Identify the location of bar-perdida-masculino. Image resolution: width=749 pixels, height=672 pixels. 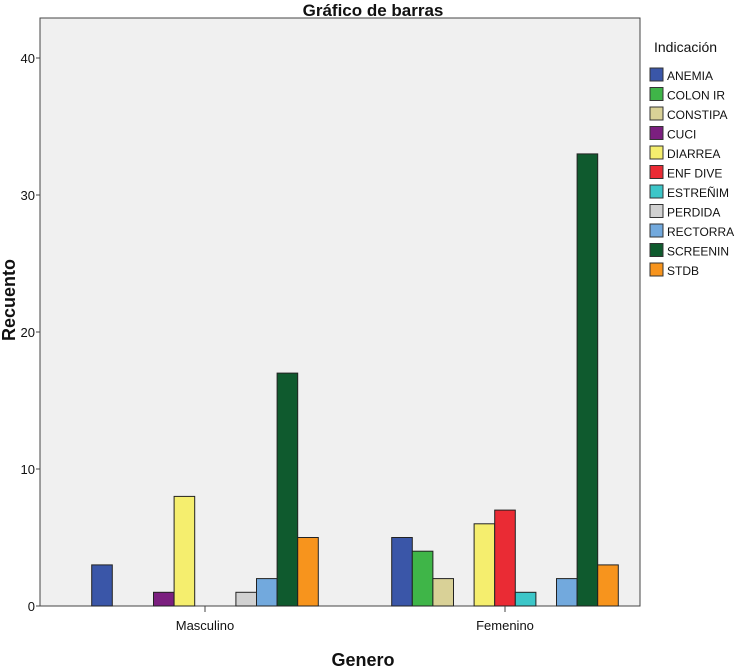
(246, 599).